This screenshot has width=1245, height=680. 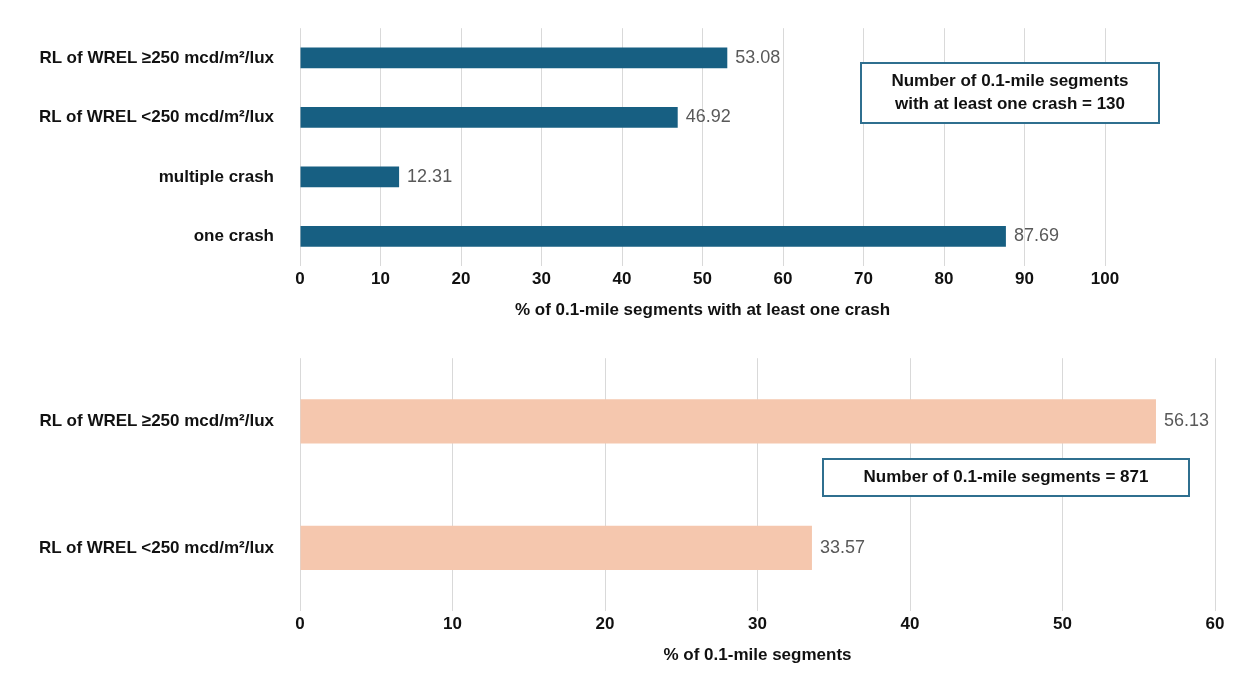 I want to click on data-label: 56.13, so click(x=1186, y=420).